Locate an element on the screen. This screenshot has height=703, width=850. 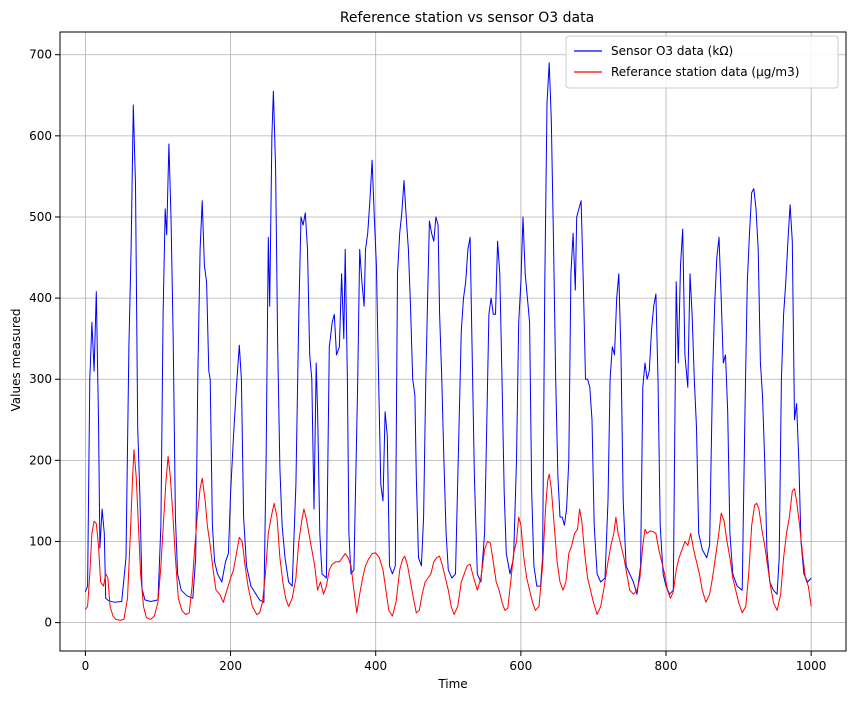
legend-label: Referance station data (µg/m3) is located at coordinates (705, 72).